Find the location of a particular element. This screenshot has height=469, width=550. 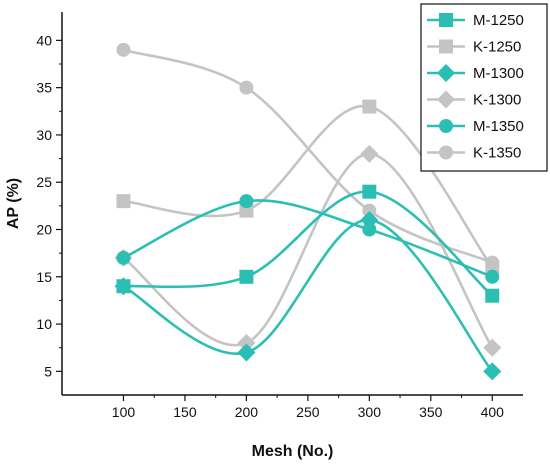

legend-item-m-1350: M-1350 is located at coordinates (475, 126).